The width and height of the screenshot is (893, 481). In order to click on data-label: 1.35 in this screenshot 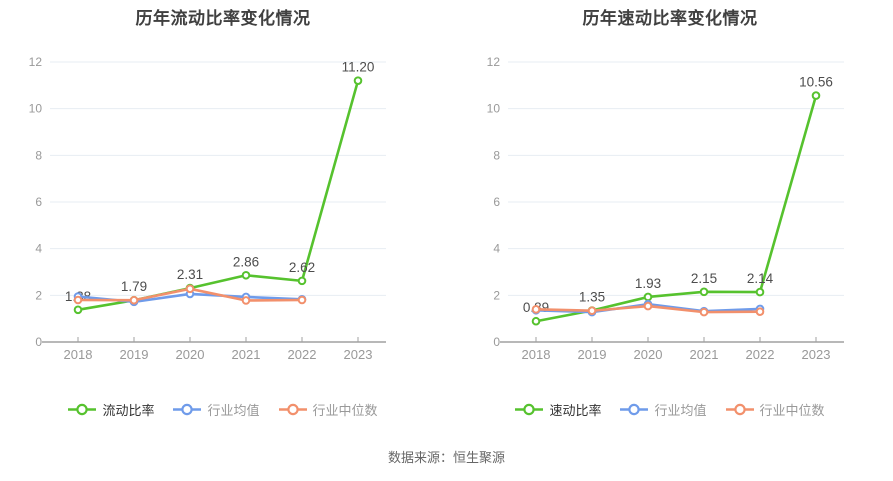, I will do `click(592, 297)`.